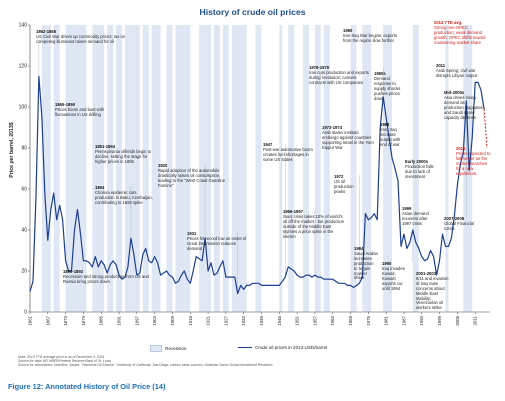 The height and width of the screenshot is (401, 505). Describe the element at coordinates (339, 176) in the screenshot. I see `annotation-year: 1972` at that location.